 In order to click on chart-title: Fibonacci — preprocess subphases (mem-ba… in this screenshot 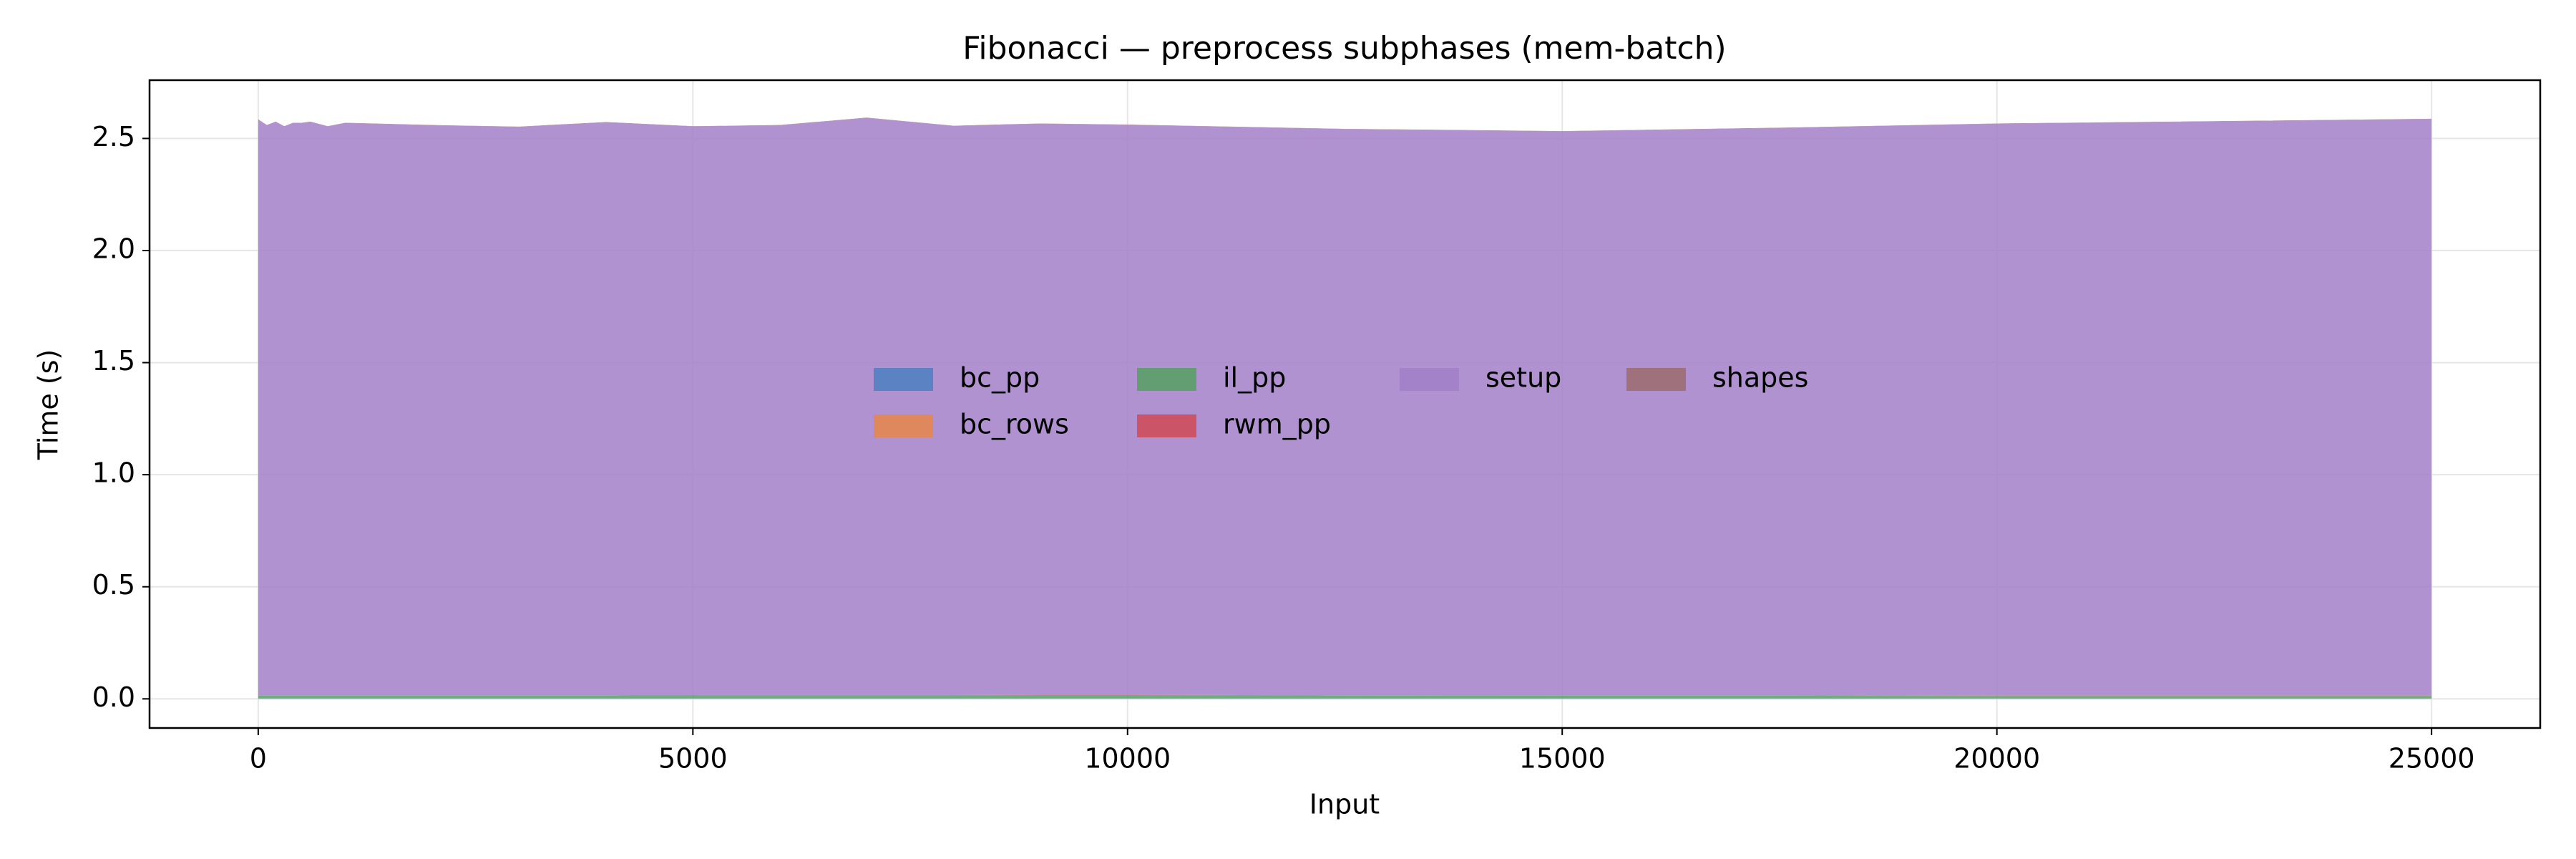, I will do `click(1344, 48)`.